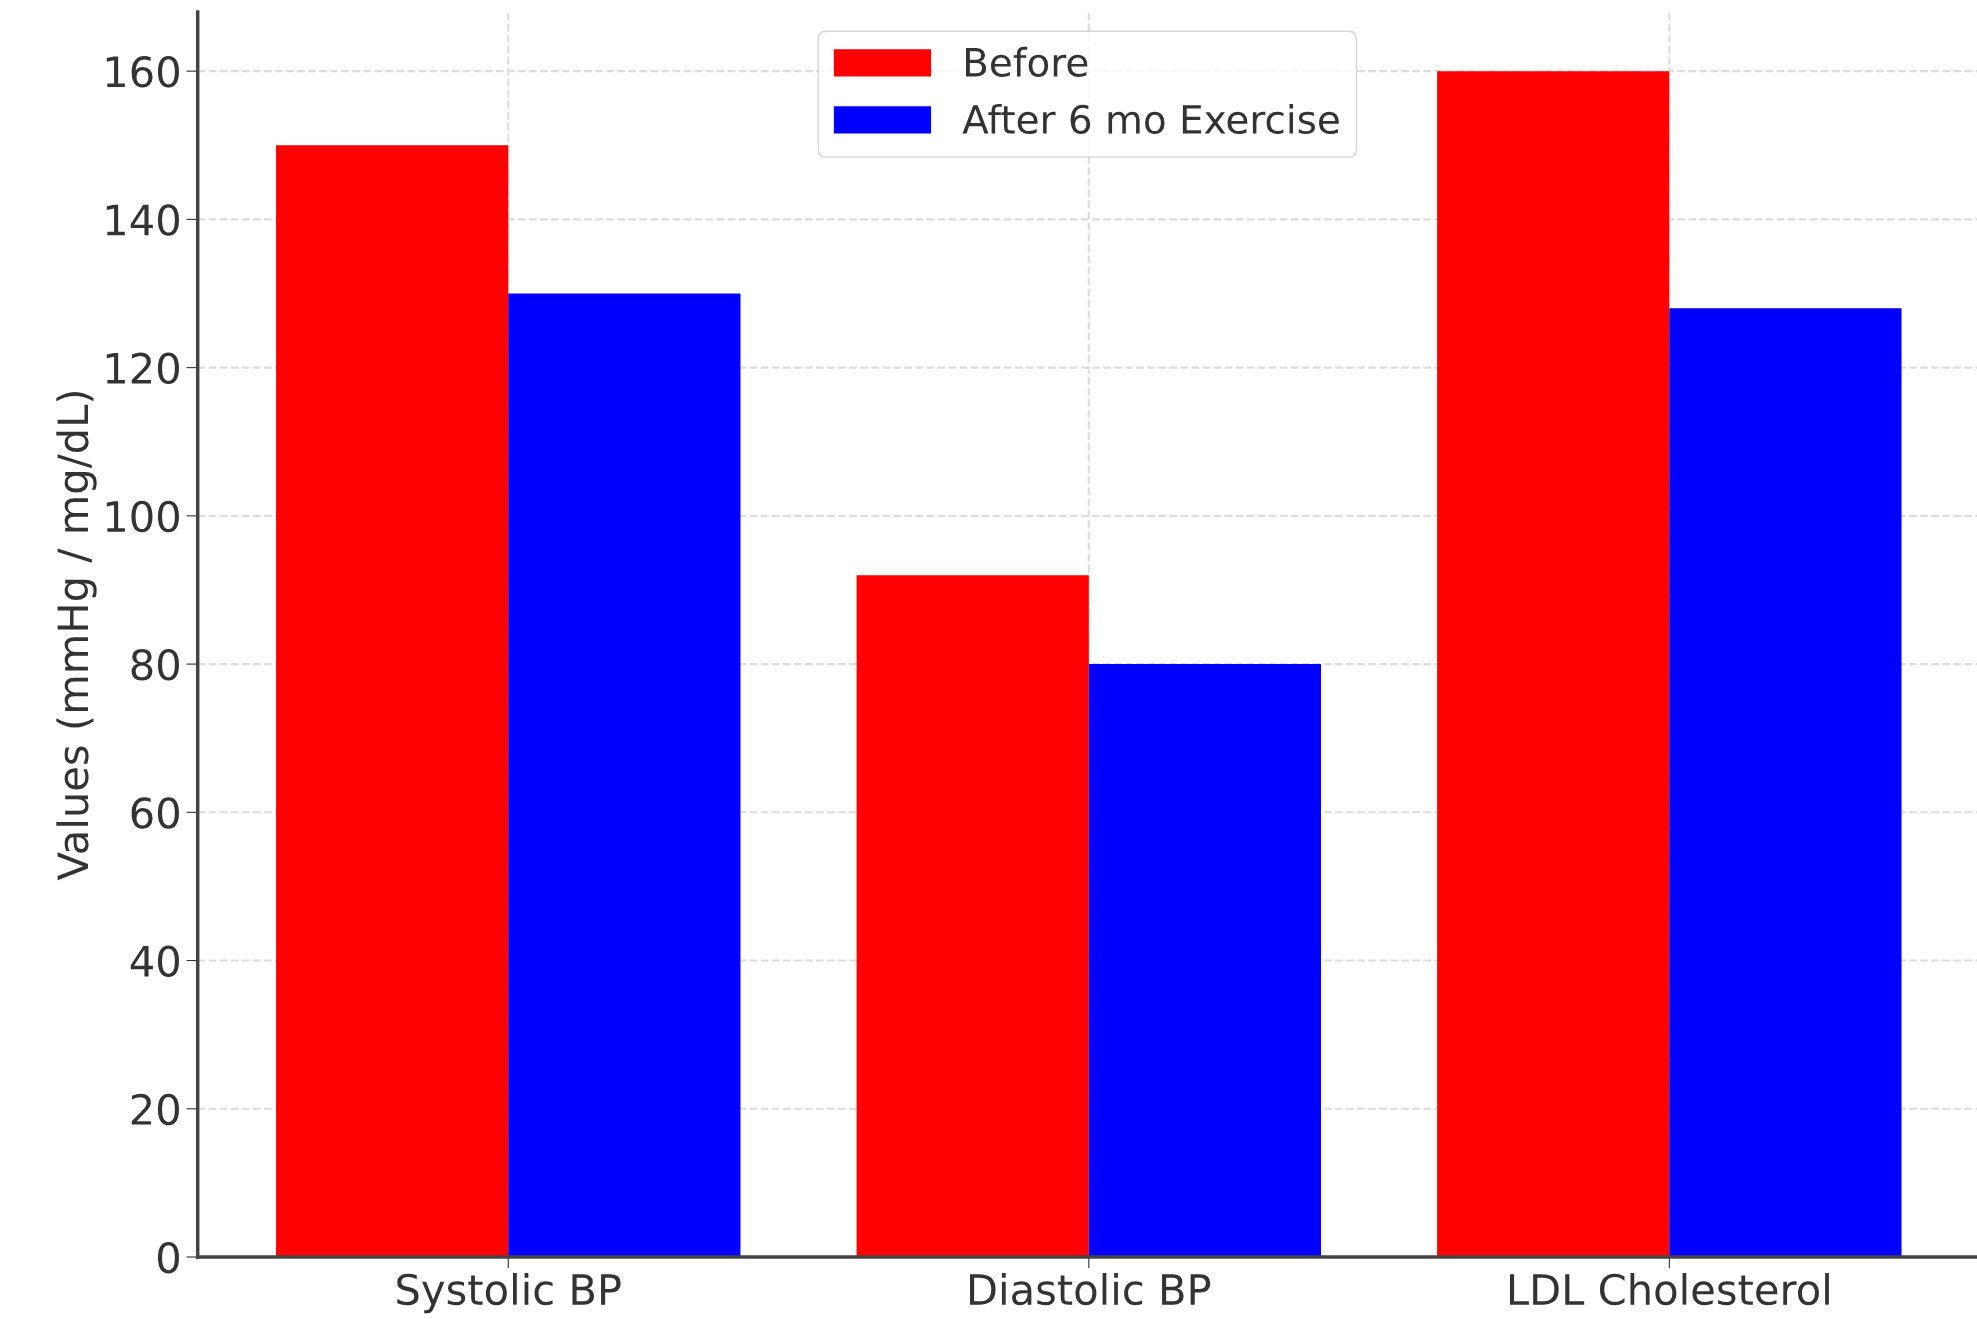 The width and height of the screenshot is (1977, 1319). Describe the element at coordinates (142, 516) in the screenshot. I see `y-tick-label: 100` at that location.